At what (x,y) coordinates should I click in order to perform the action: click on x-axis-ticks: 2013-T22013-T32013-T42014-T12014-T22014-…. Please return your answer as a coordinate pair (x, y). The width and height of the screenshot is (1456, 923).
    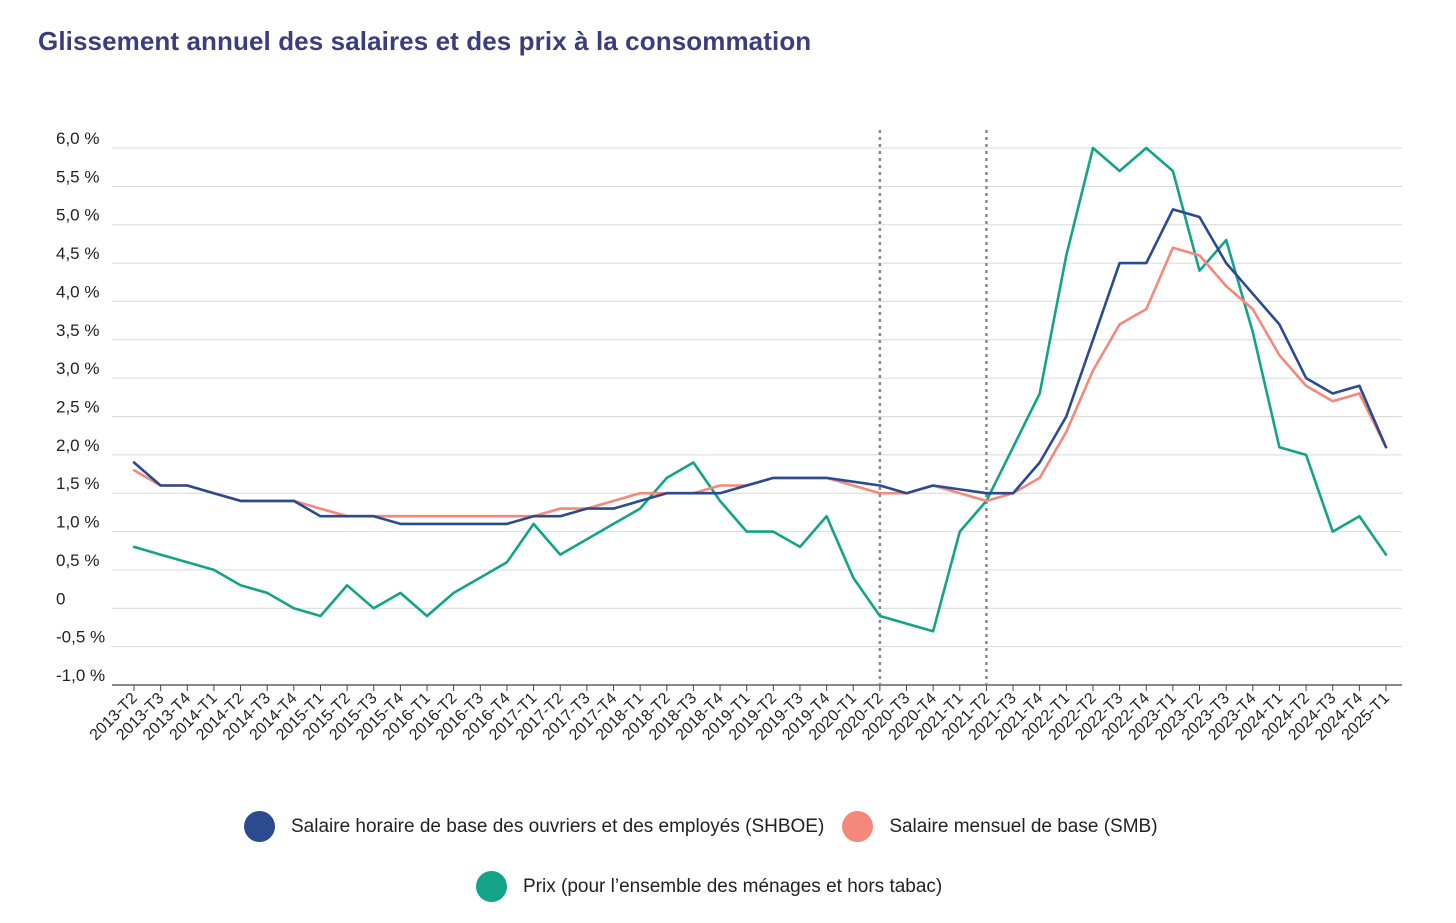
    Looking at the image, I should click on (740, 714).